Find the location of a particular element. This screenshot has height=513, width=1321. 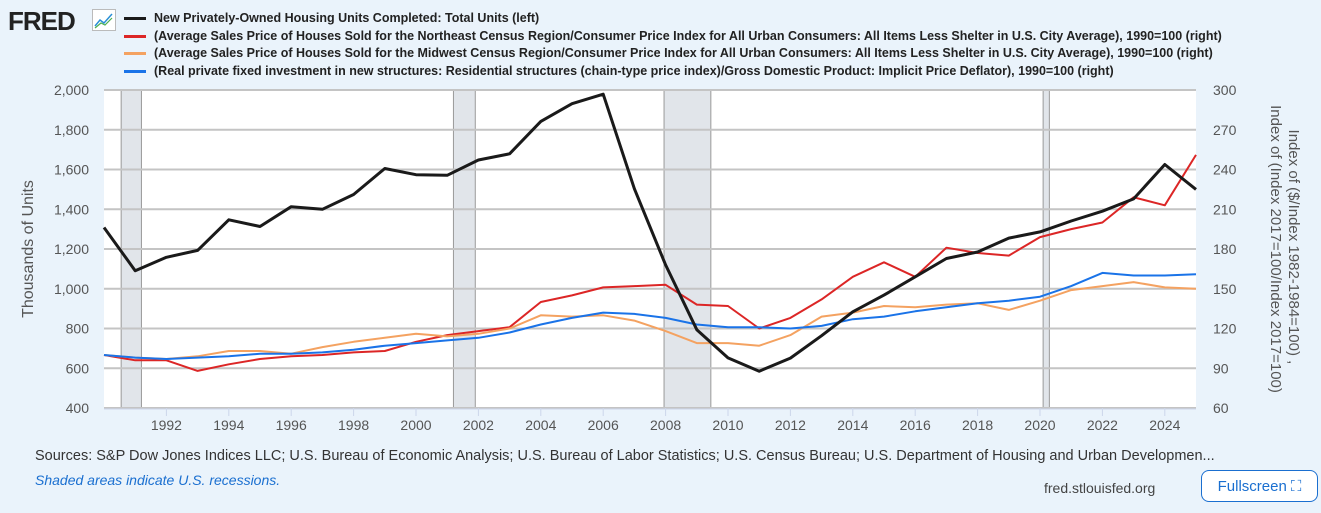

x-tick: 2020 is located at coordinates (1039, 425).